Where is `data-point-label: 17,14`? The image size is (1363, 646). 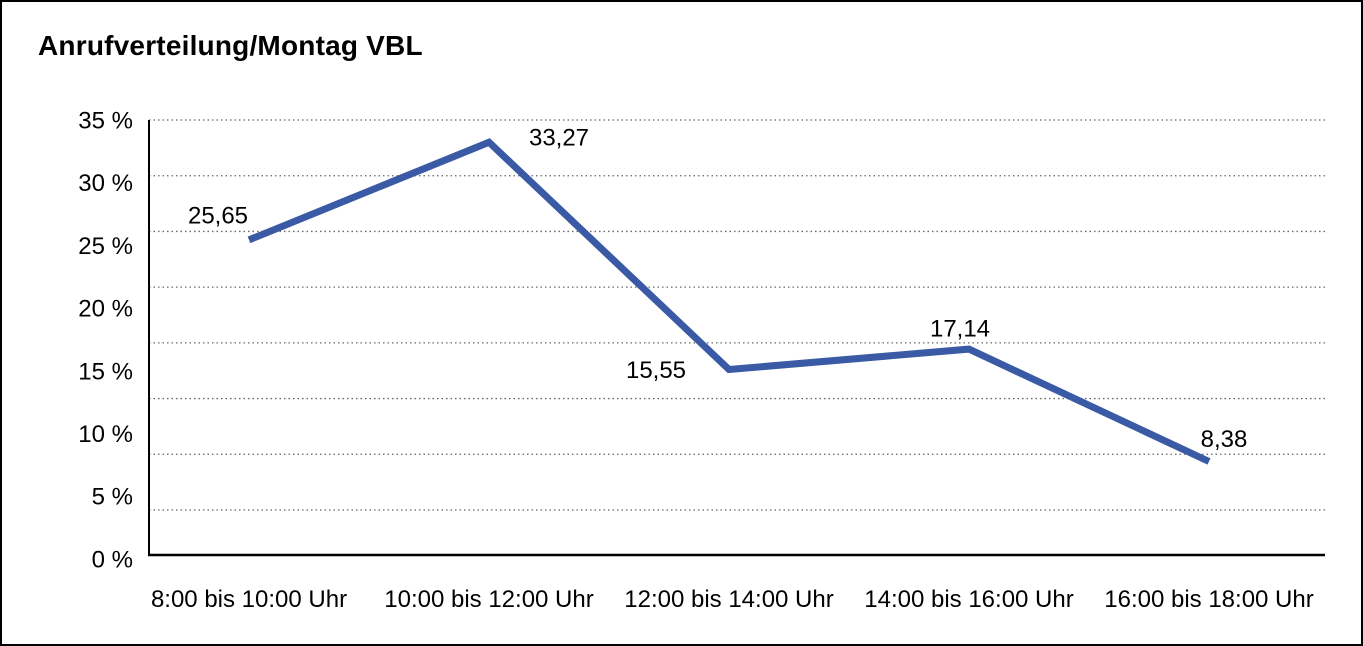
data-point-label: 17,14 is located at coordinates (960, 329).